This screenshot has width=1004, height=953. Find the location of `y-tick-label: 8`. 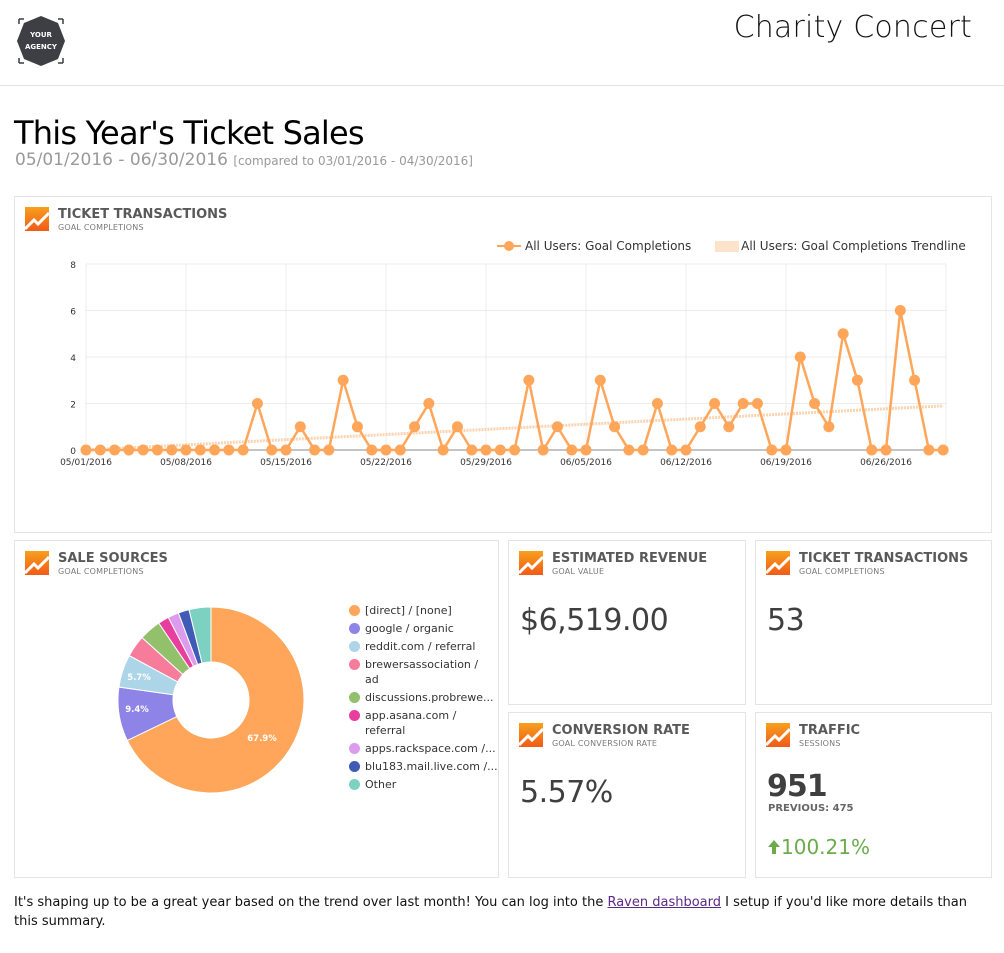

y-tick-label: 8 is located at coordinates (73, 266).